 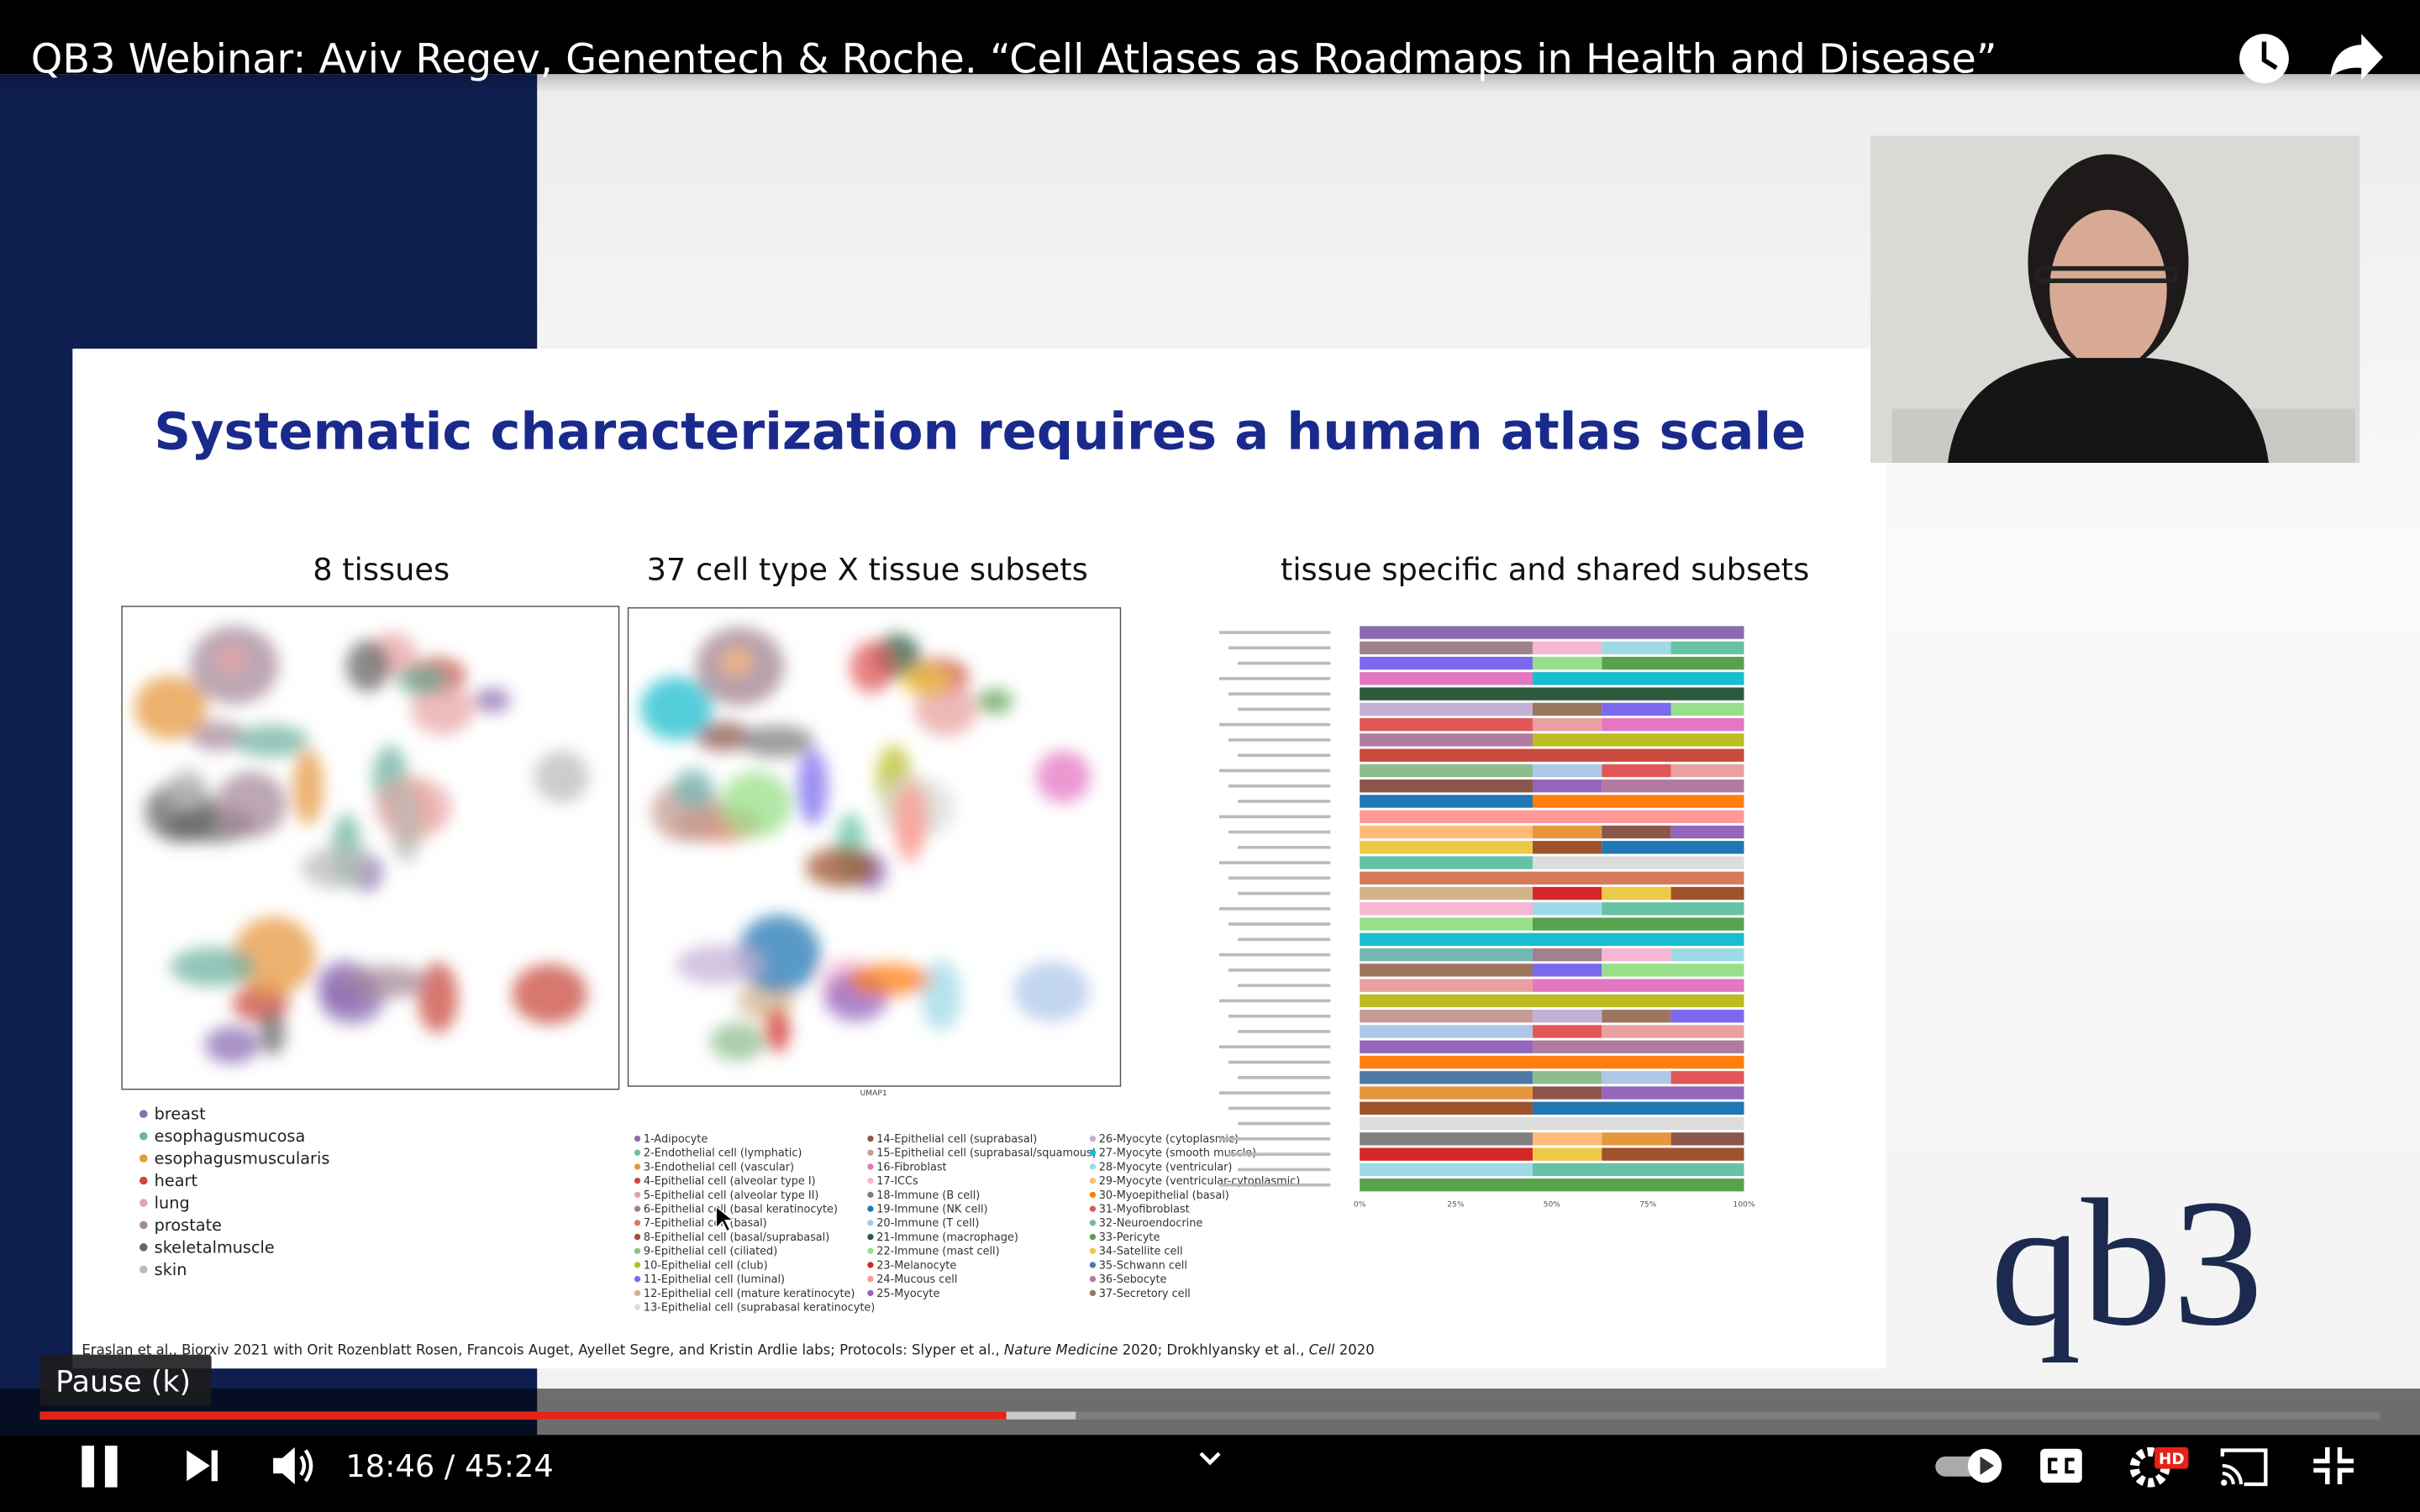 I want to click on time-display: 18:46 / 45:24, so click(x=449, y=1466).